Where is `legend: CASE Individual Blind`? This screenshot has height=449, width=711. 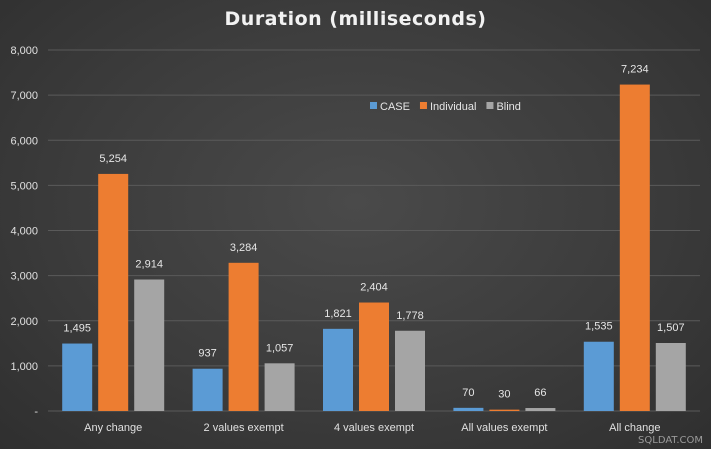
legend: CASE Individual Blind is located at coordinates (445, 107).